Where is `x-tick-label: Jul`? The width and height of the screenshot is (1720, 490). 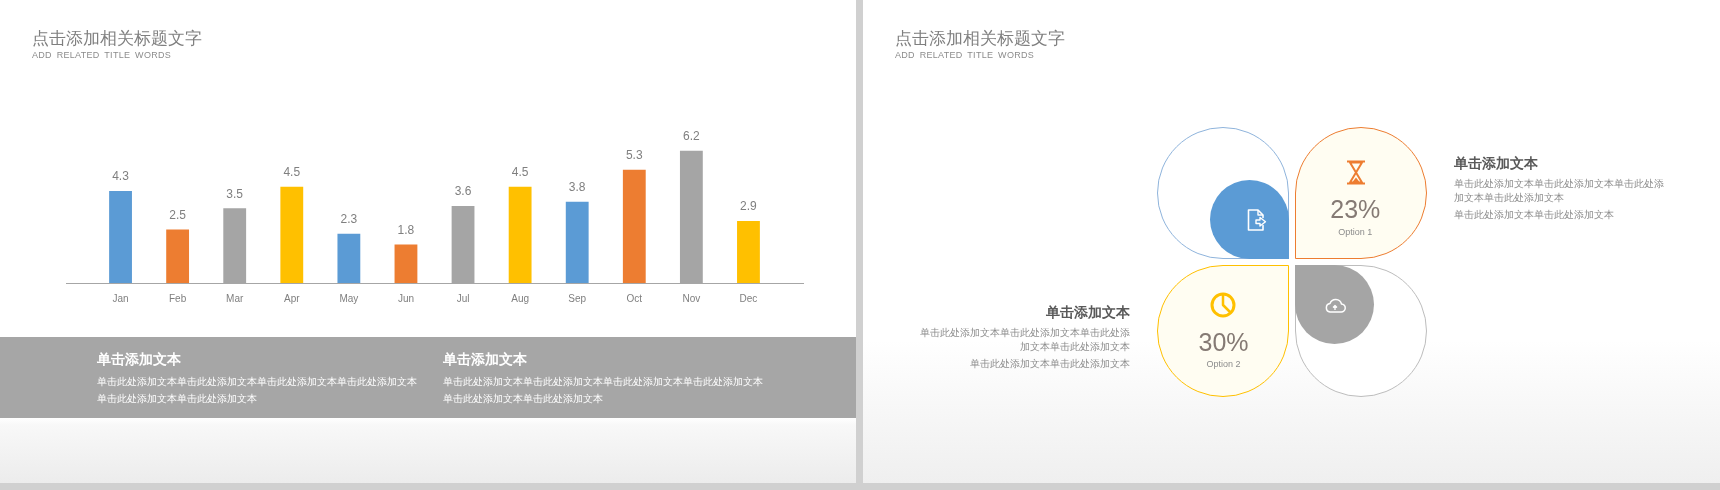 x-tick-label: Jul is located at coordinates (463, 298).